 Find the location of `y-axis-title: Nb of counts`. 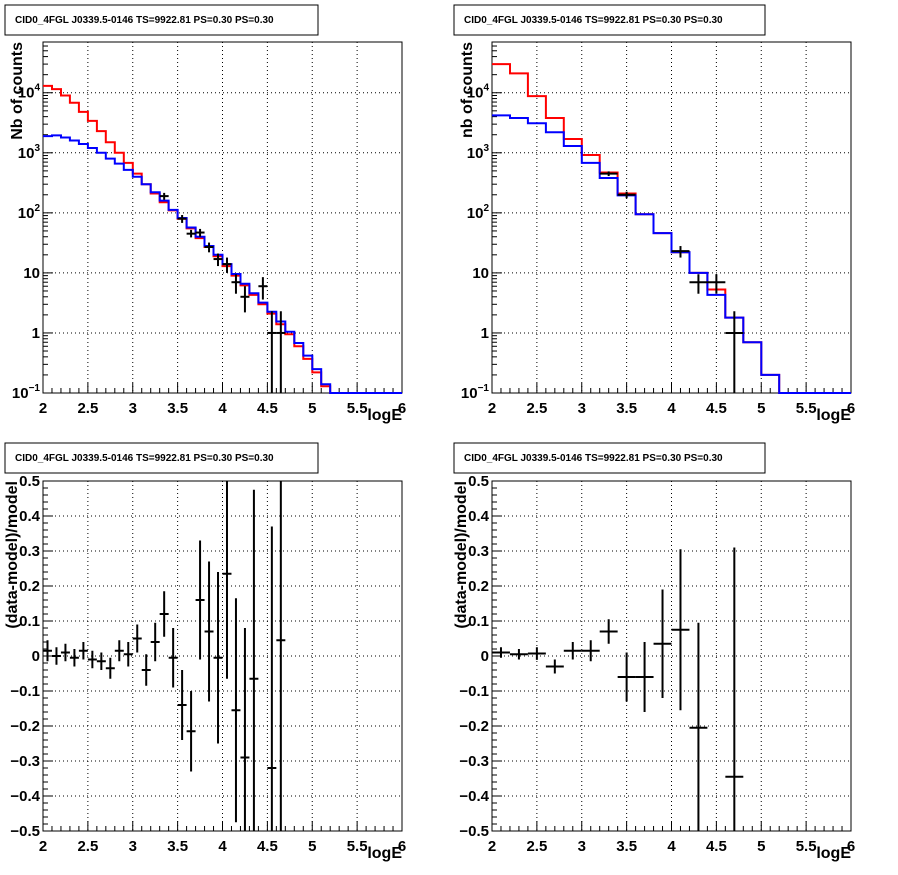

y-axis-title: Nb of counts is located at coordinates (17, 91).